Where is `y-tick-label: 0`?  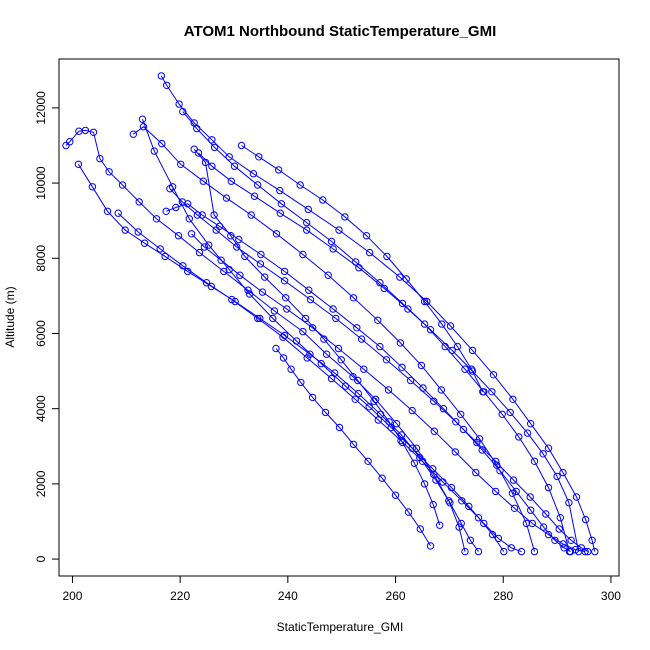
y-tick-label: 0 is located at coordinates (41, 558).